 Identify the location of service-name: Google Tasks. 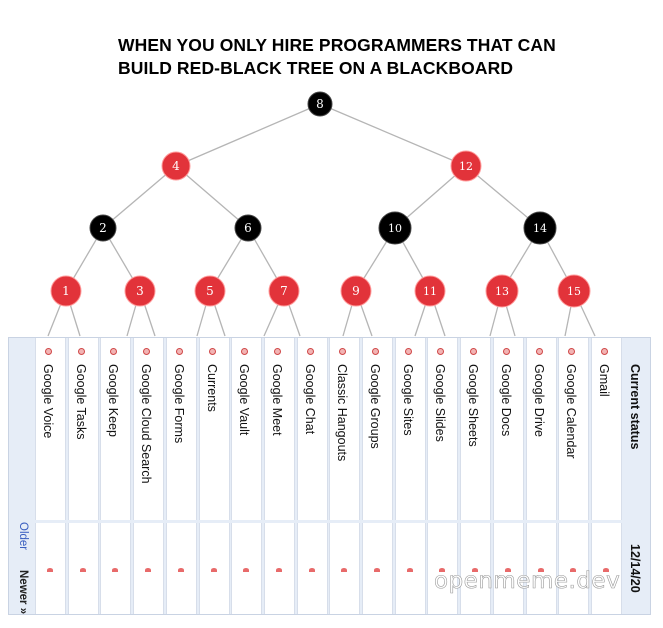
(81, 402).